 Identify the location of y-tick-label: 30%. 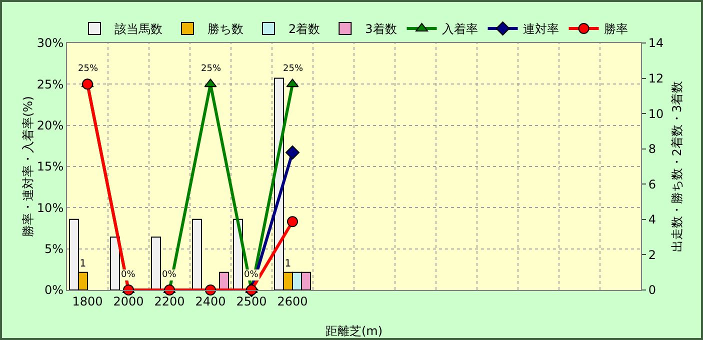
(50, 43).